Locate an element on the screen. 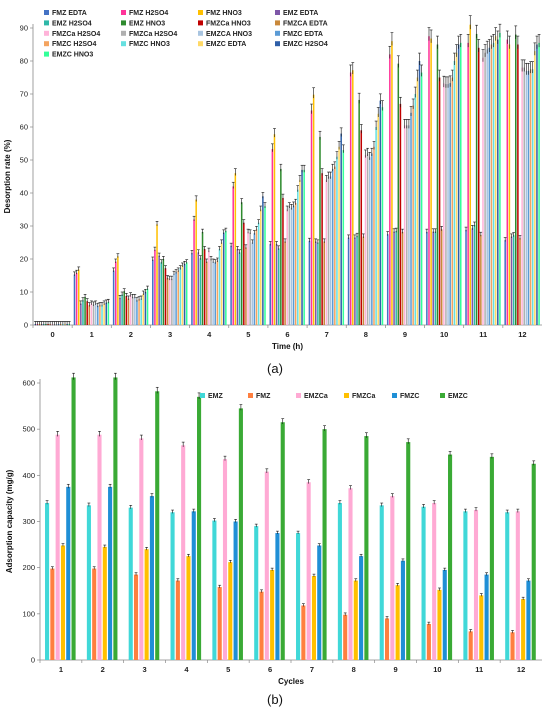 The image size is (550, 710). x-axis-title: Cycles is located at coordinates (291, 681).